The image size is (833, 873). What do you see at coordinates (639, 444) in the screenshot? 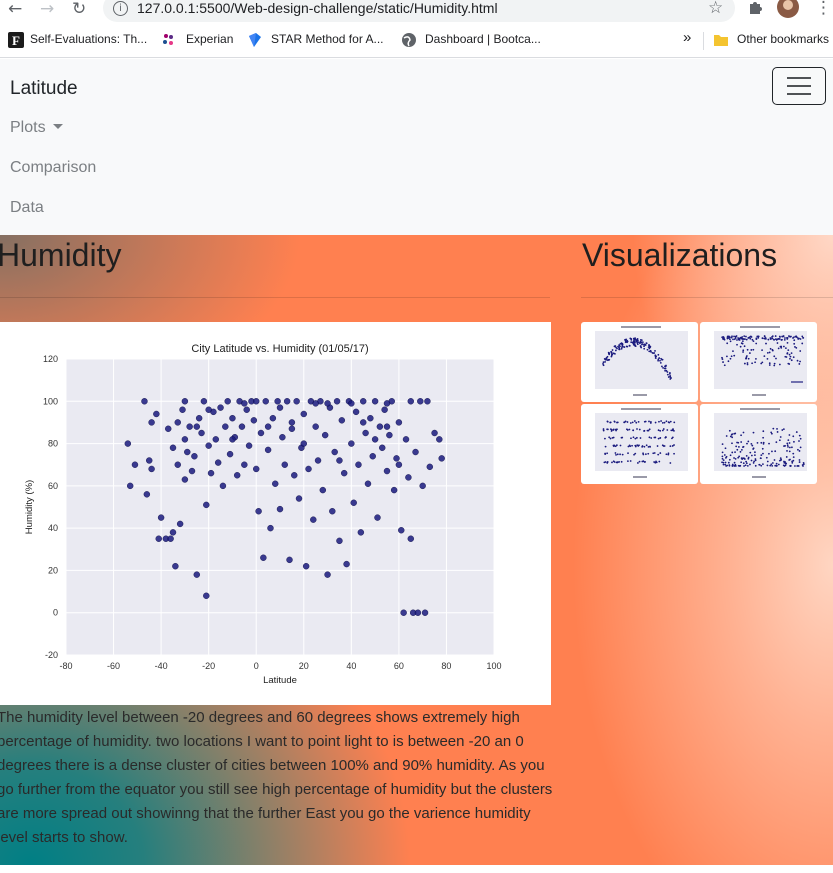
I see `thumb-cloudiness` at bounding box center [639, 444].